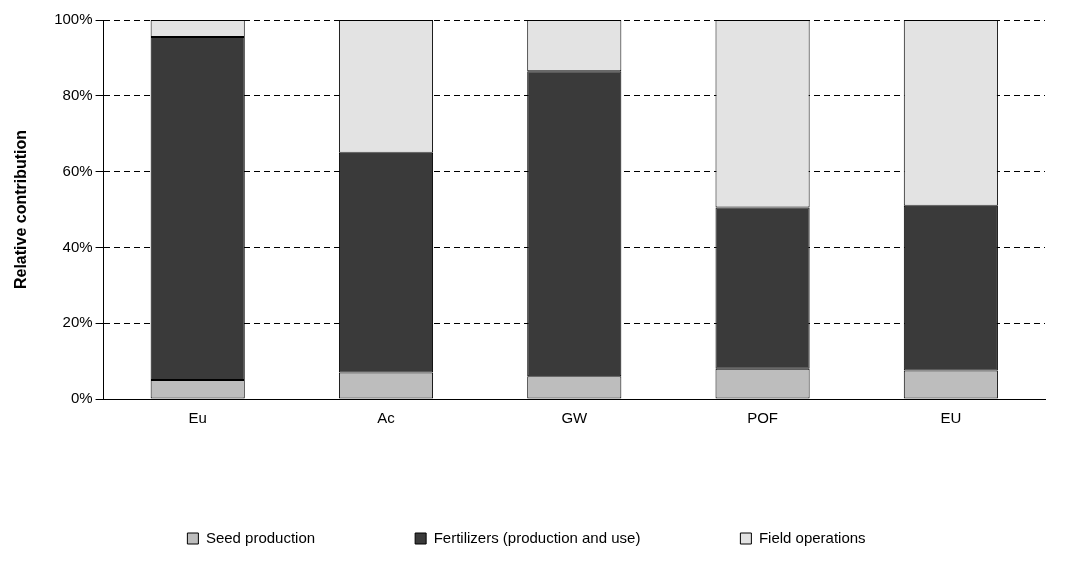 This screenshot has width=1083, height=564. Describe the element at coordinates (260, 537) in the screenshot. I see `legend-label: Seed production` at that location.